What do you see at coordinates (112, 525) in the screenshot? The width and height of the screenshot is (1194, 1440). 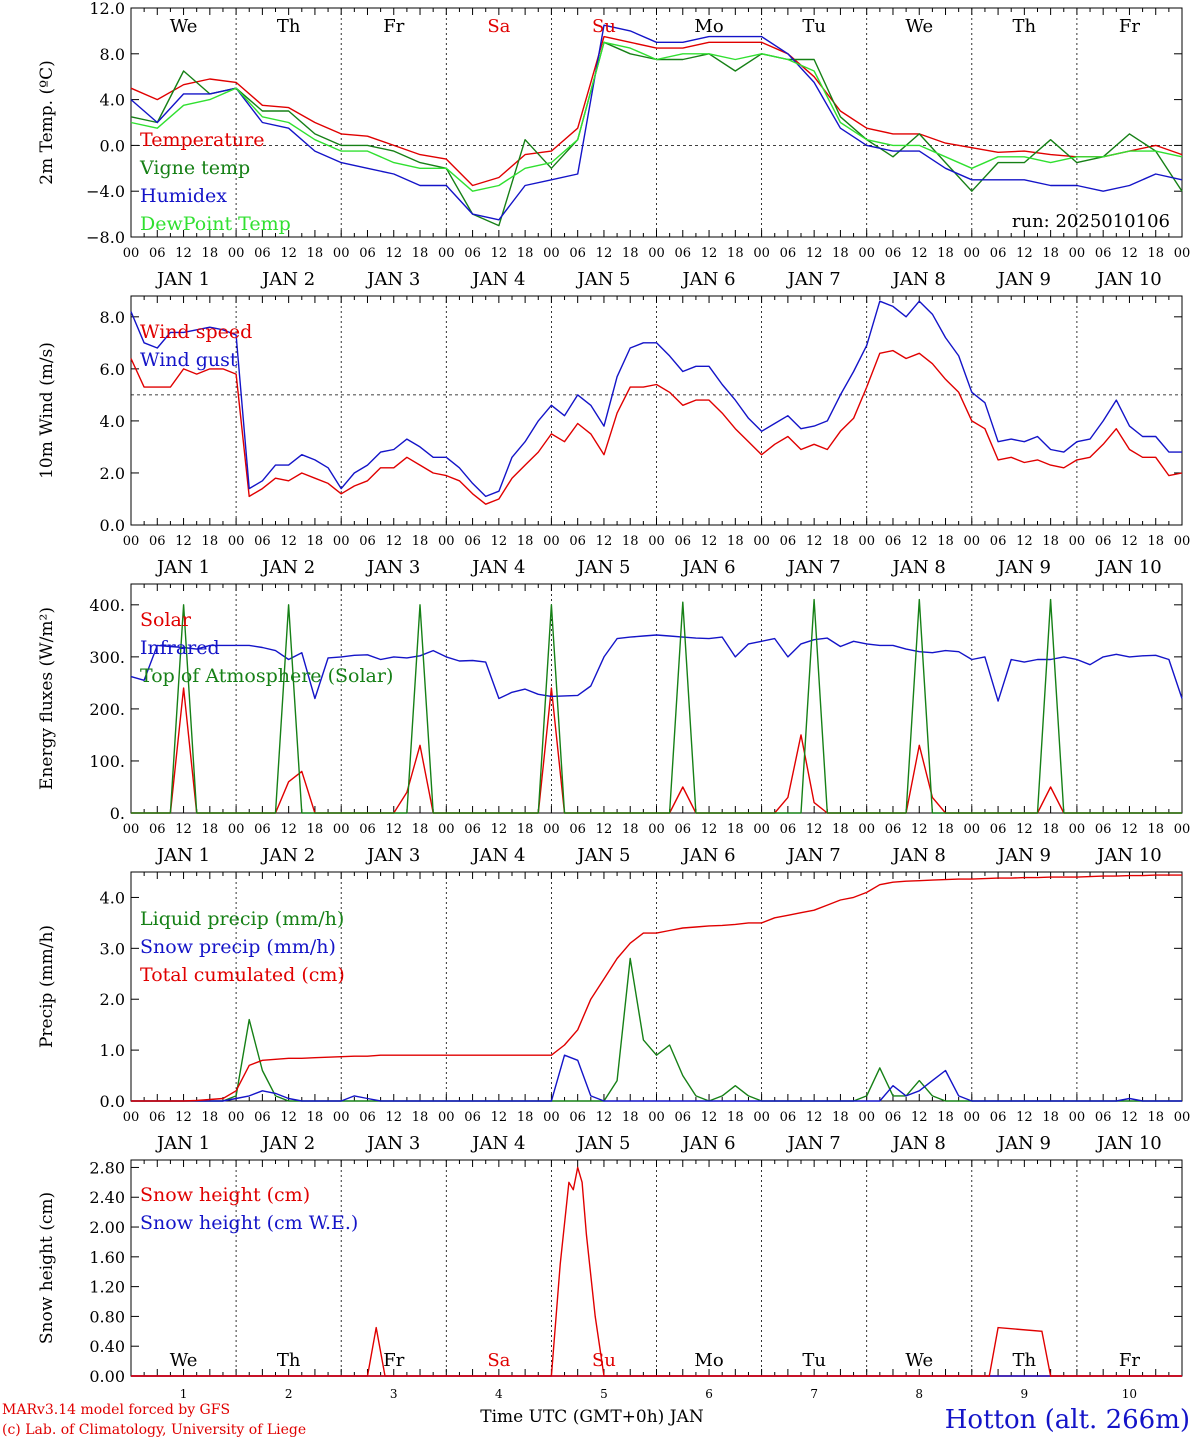 I see `y-tick-label: 0.0` at bounding box center [112, 525].